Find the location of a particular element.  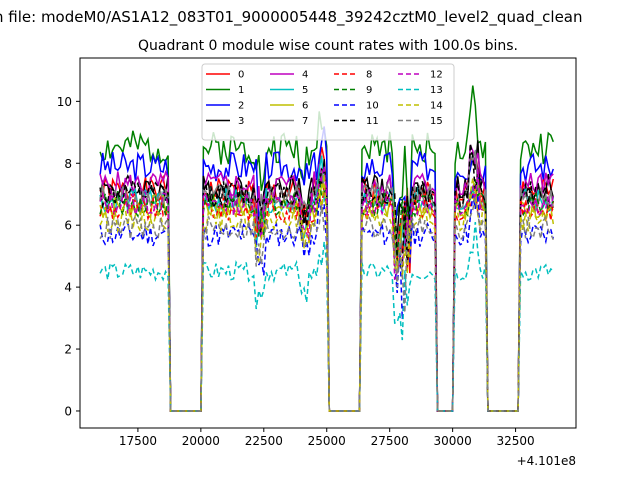

x-tick-label: 32500 is located at coordinates (515, 441).